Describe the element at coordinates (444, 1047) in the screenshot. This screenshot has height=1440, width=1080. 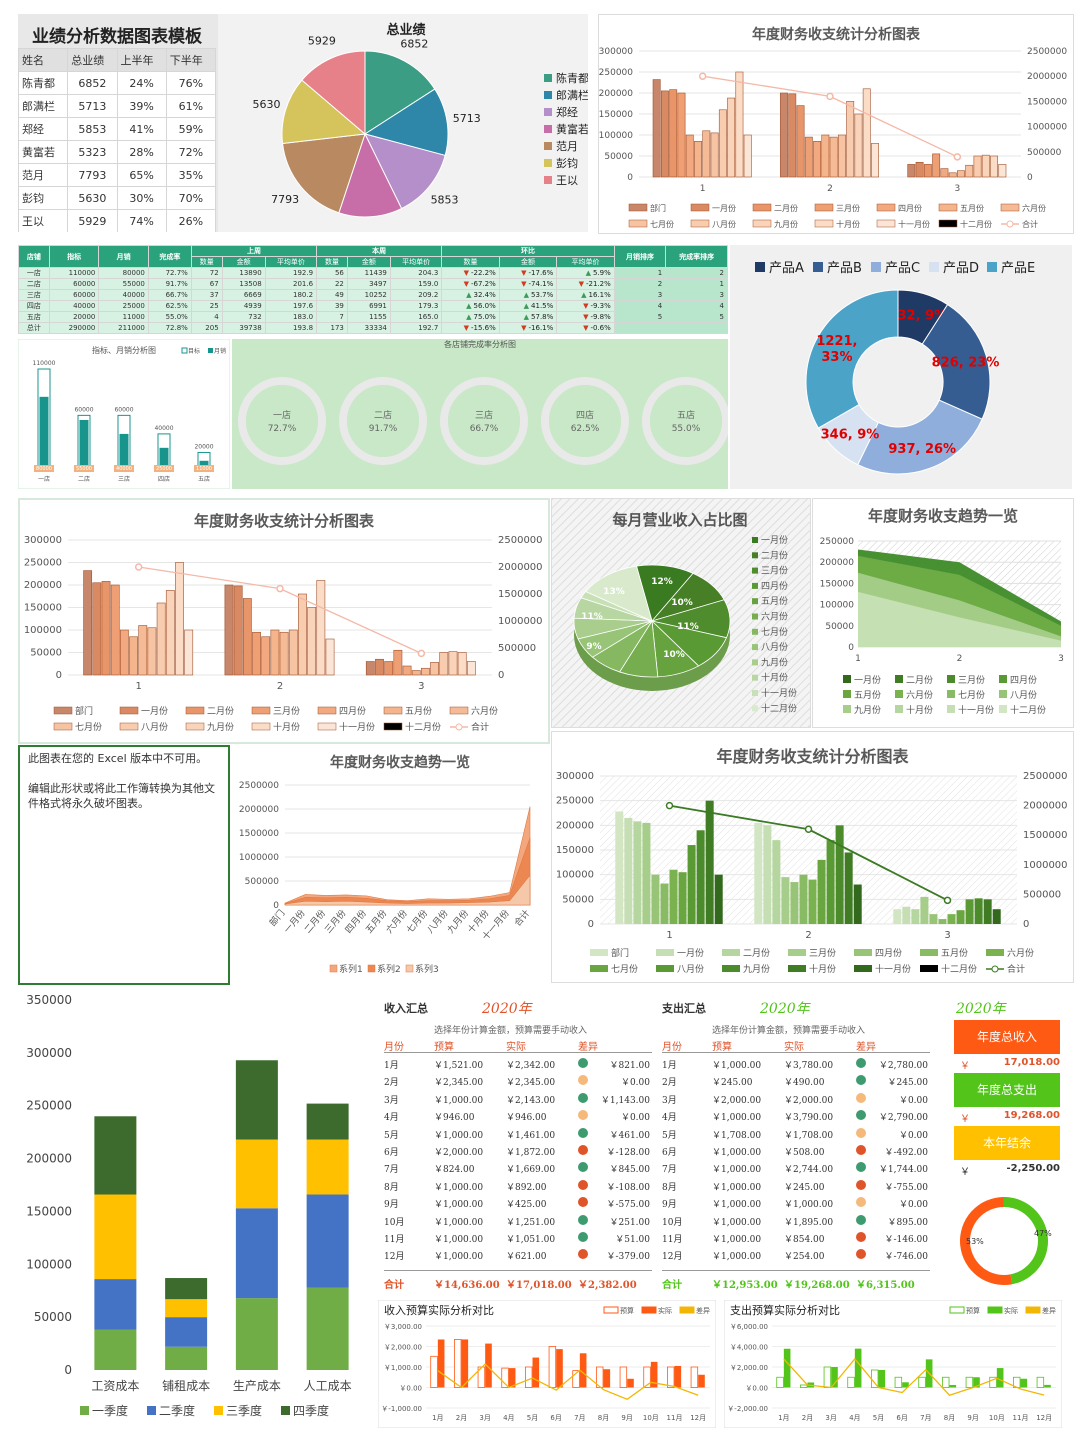
I see `column-header: 预算` at that location.